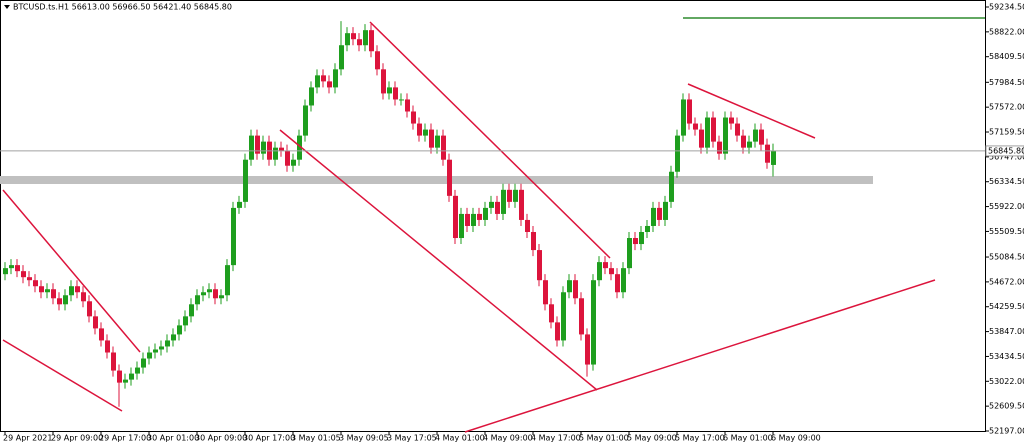 The height and width of the screenshot is (447, 1024). I want to click on x-tick-label: 29 Apr 17:00, so click(125, 438).